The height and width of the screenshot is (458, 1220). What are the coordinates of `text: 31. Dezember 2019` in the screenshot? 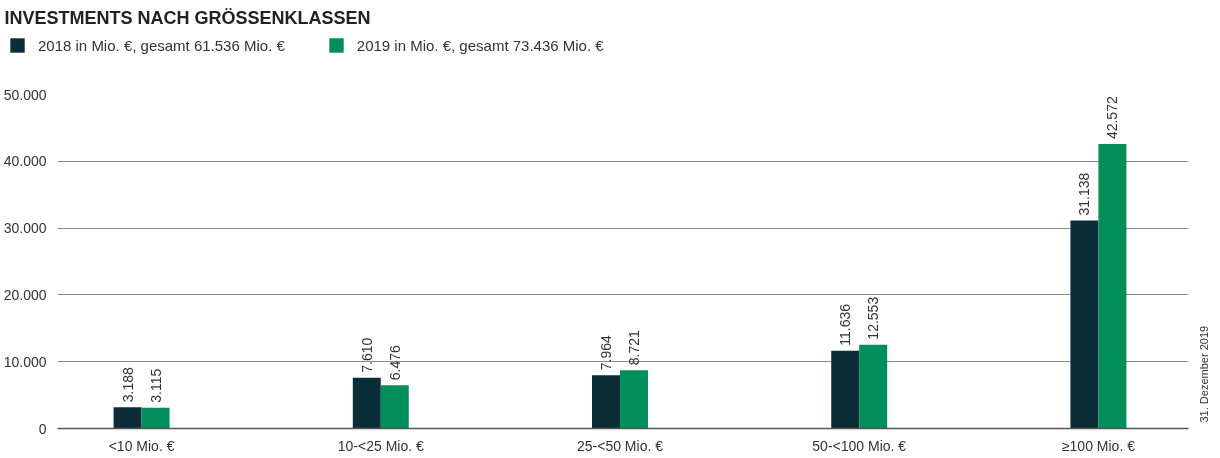 It's located at (1203, 374).